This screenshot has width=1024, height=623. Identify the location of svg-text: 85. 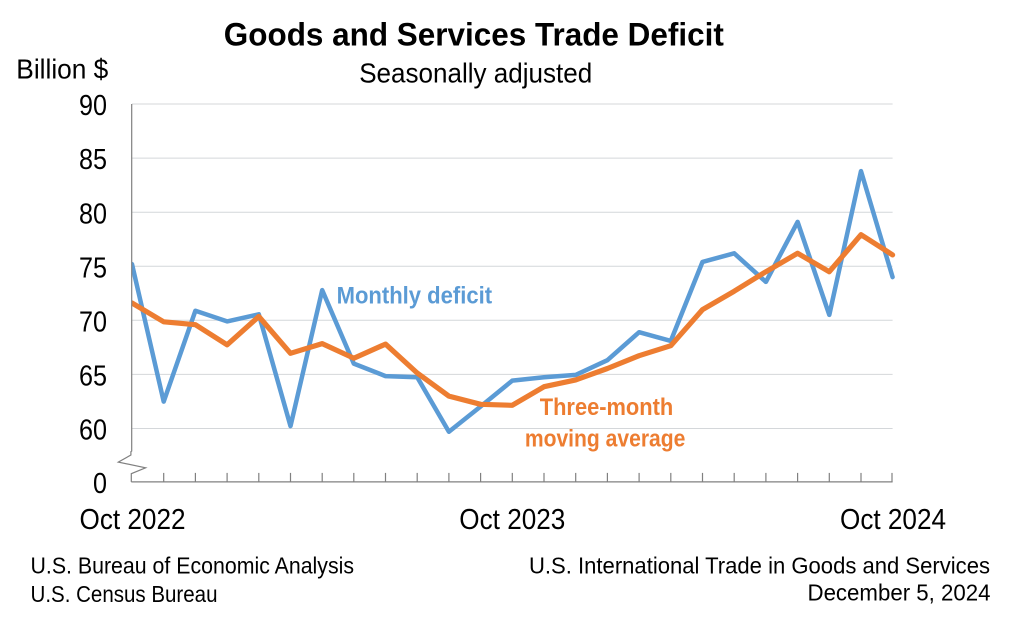
(93, 160).